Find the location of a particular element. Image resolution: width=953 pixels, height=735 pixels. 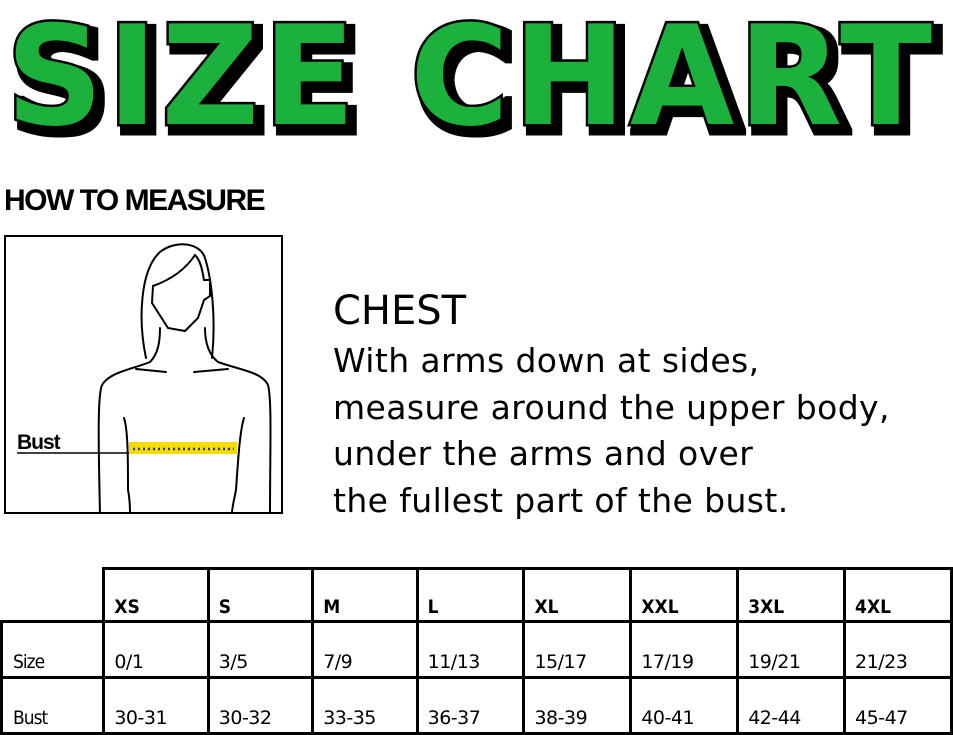

woman-outline-icon is located at coordinates (184, 378).